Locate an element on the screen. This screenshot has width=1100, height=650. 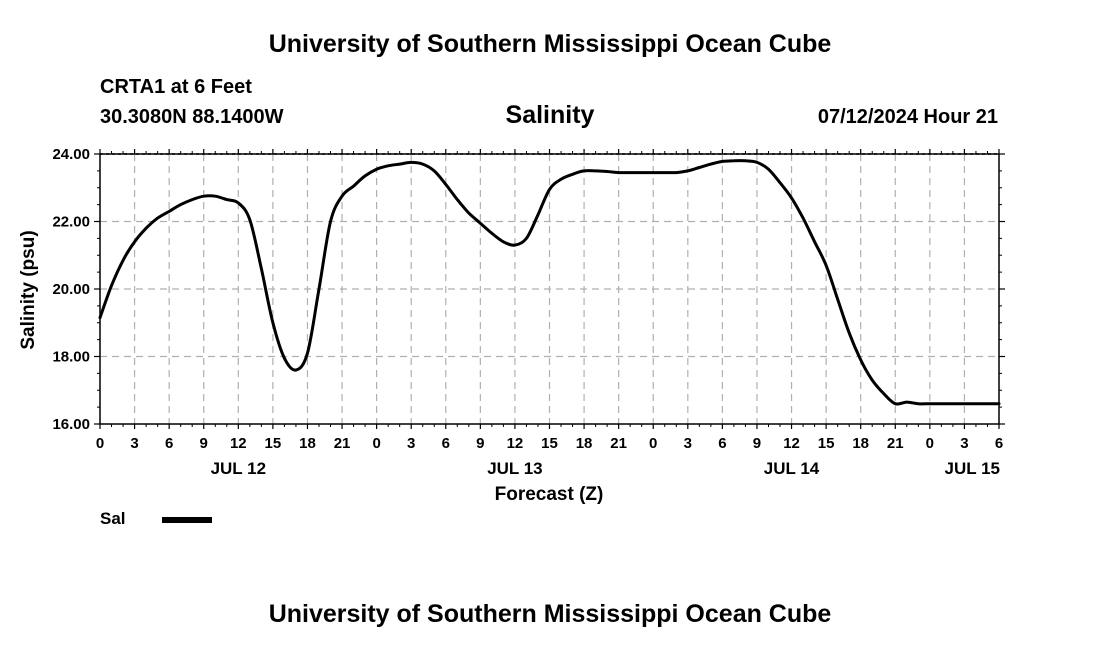
x-date-label: JUL 12 is located at coordinates (238, 468).